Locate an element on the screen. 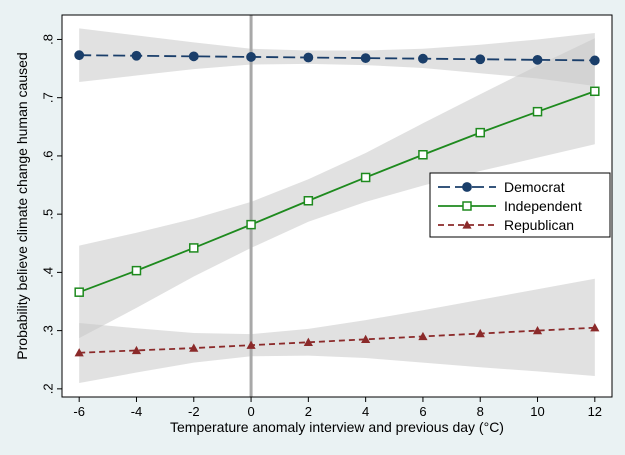 Image resolution: width=625 pixels, height=455 pixels. x-tick-label: 0 is located at coordinates (250, 411).